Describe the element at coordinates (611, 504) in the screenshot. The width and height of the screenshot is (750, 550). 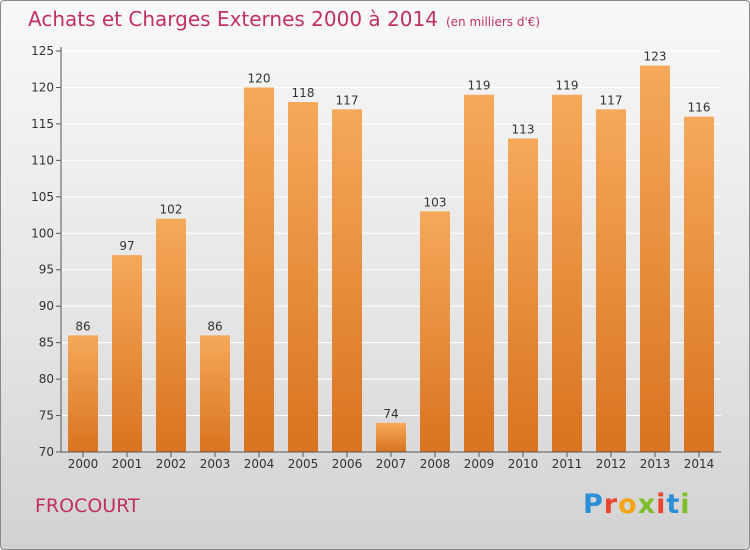
I see `logo-letter: r` at that location.